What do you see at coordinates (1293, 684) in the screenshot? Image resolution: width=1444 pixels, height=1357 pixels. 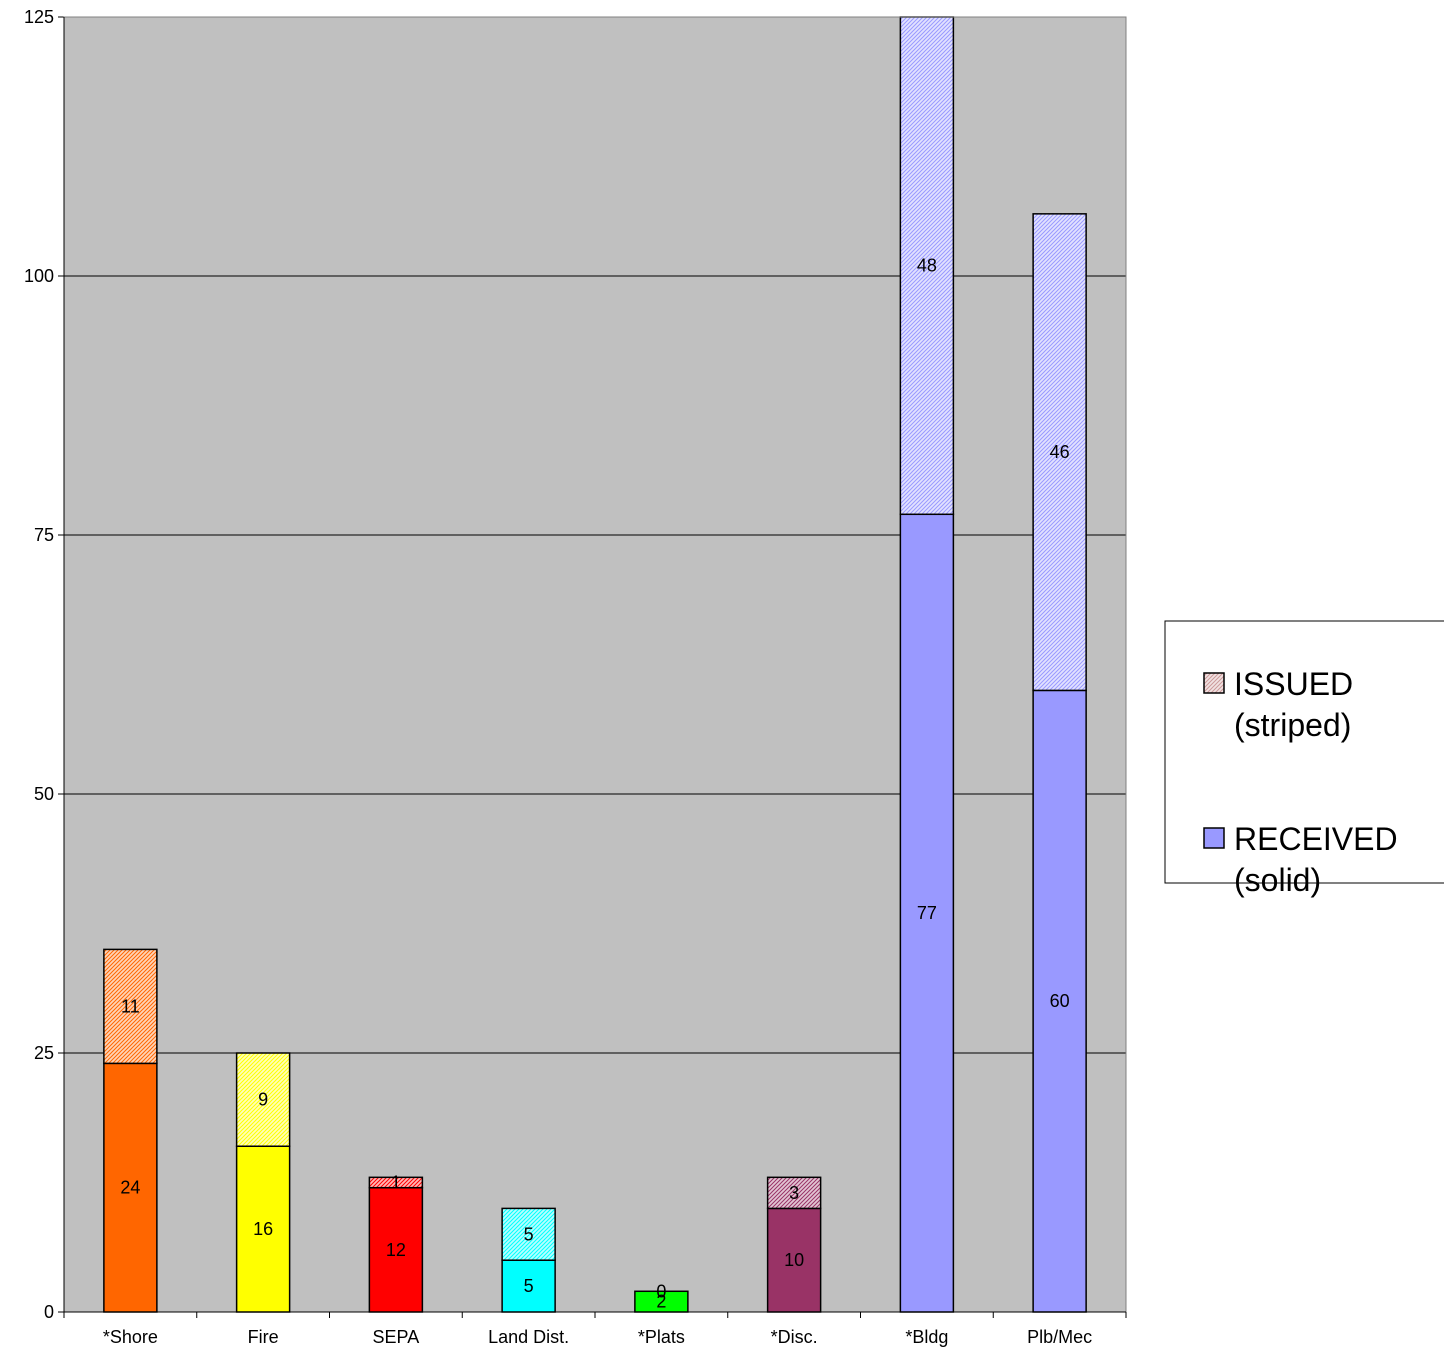 I see `legend-issued-line1: ISSUED` at bounding box center [1293, 684].